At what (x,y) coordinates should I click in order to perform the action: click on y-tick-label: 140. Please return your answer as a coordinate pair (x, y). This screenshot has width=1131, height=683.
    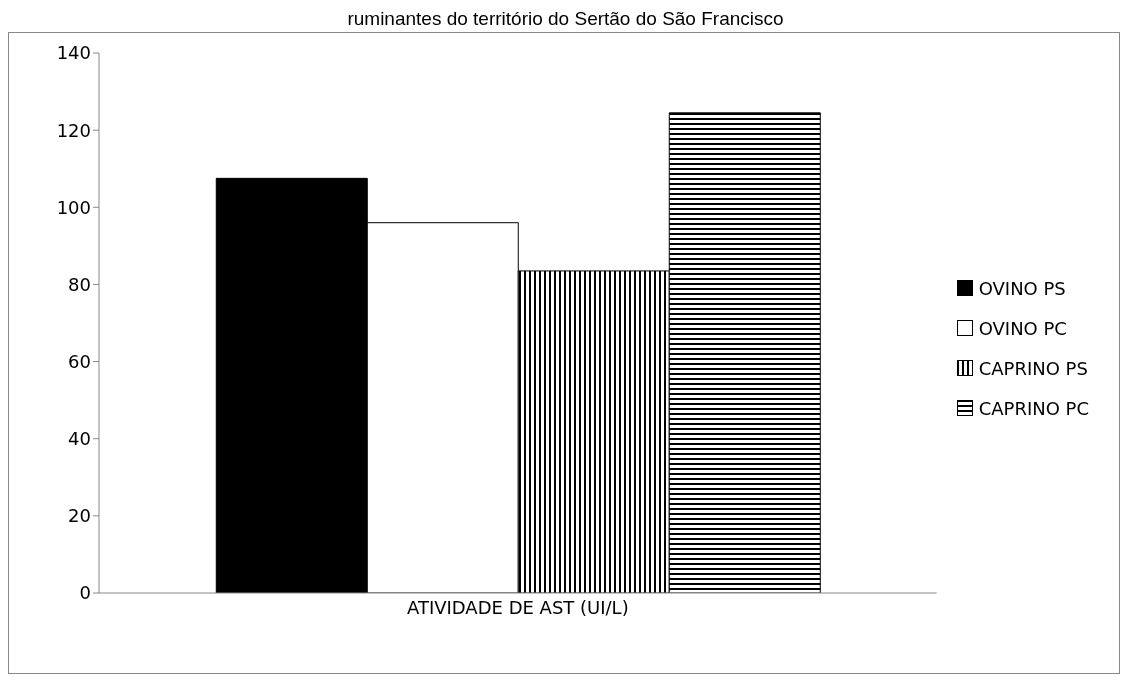
    Looking at the image, I should click on (73, 53).